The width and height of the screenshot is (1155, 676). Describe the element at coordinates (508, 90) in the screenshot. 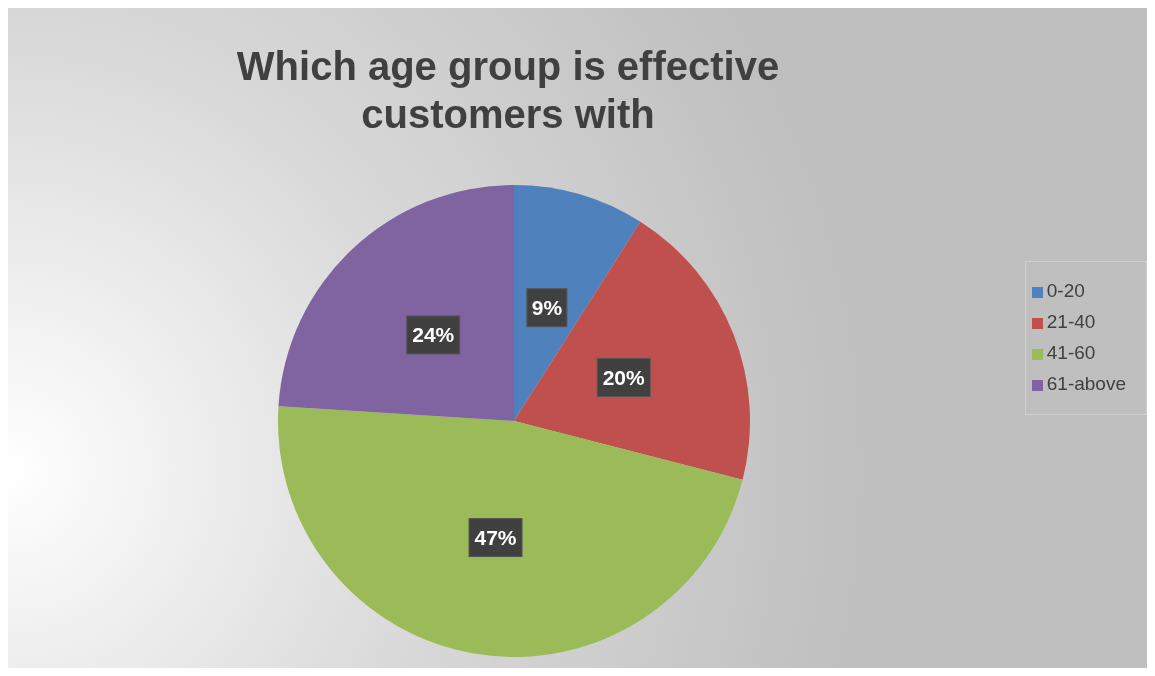

I see `chart-title: Which age group is effective customers with` at that location.